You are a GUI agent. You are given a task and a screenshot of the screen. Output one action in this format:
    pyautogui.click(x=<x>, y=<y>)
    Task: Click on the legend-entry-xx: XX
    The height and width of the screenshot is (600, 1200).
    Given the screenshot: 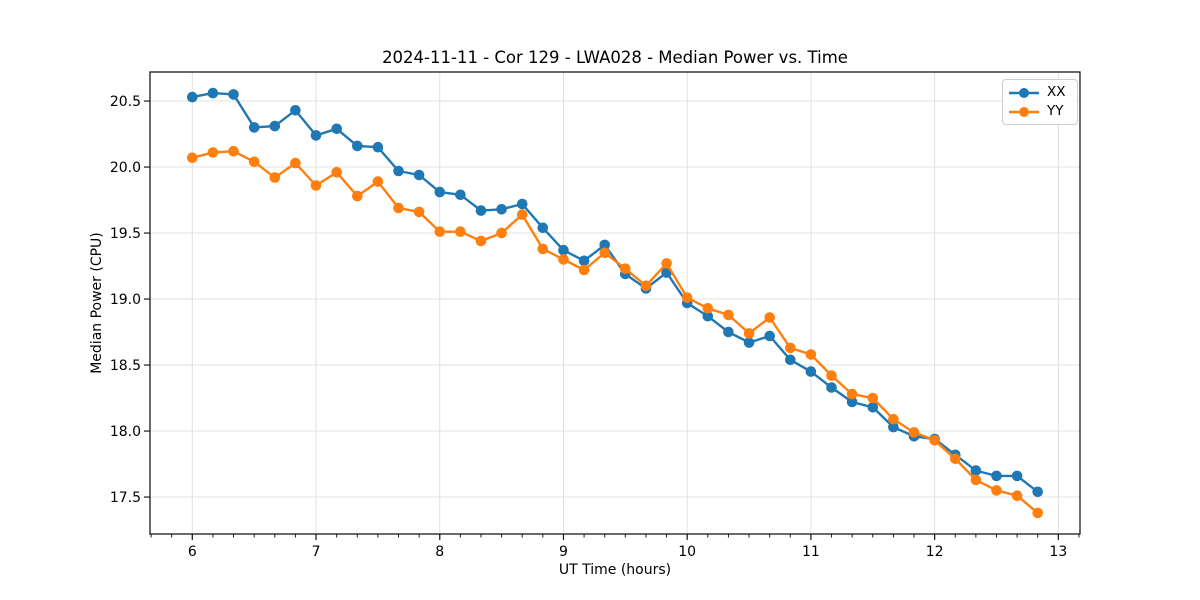 What is the action you would take?
    pyautogui.click(x=1040, y=91)
    